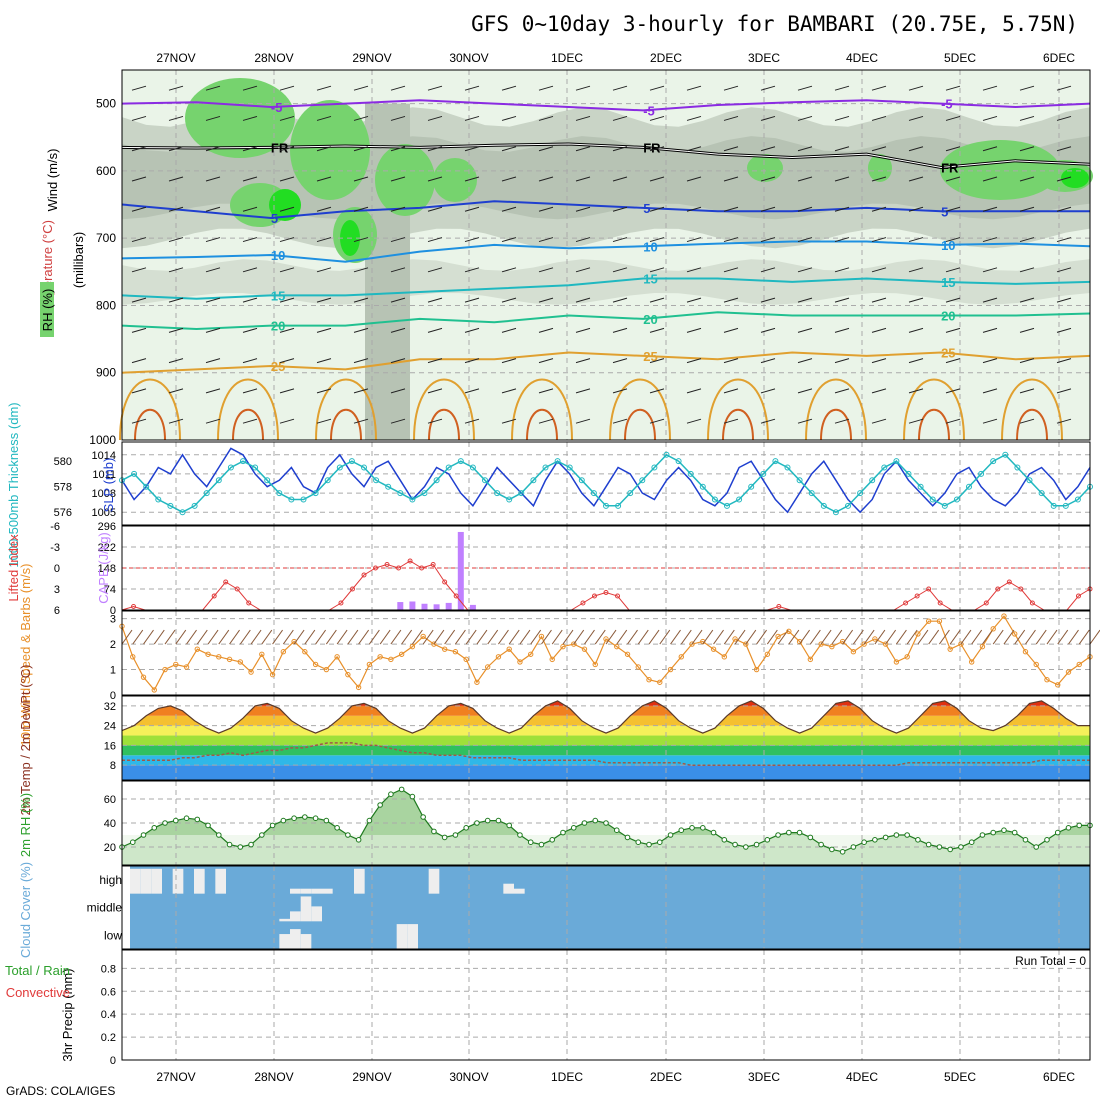  Describe the element at coordinates (948, 245) in the screenshot. I see `temp-contour-label: 10` at that location.